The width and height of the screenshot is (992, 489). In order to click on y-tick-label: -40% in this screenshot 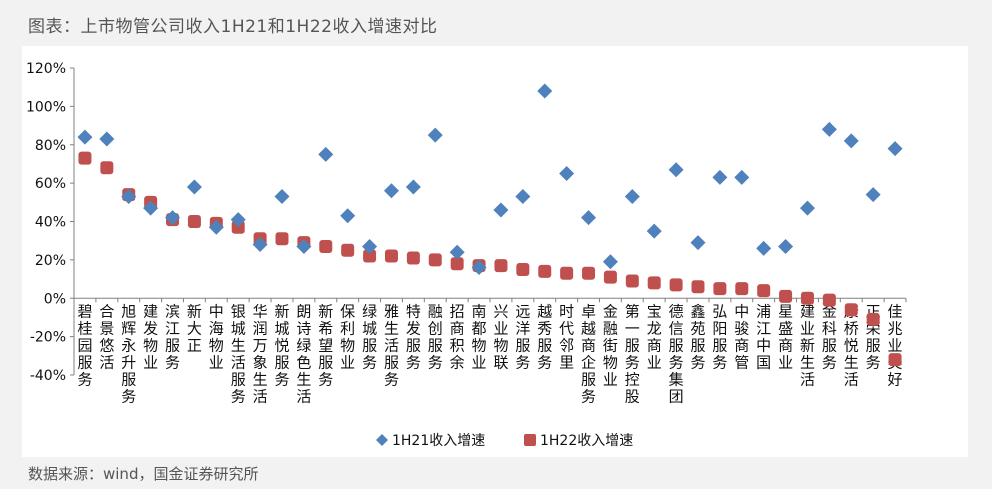, I will do `click(48, 376)`.